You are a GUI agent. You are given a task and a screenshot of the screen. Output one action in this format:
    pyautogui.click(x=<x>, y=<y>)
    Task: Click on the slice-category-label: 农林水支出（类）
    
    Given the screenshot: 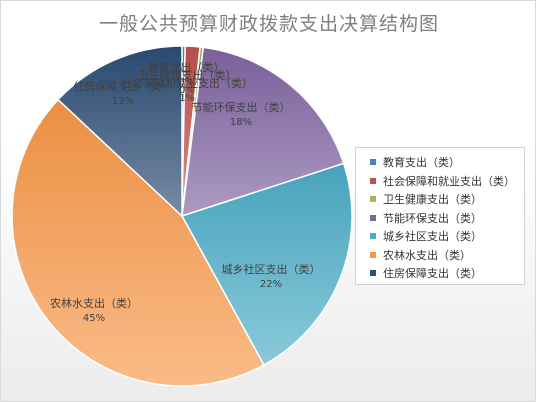 What is the action you would take?
    pyautogui.click(x=94, y=303)
    